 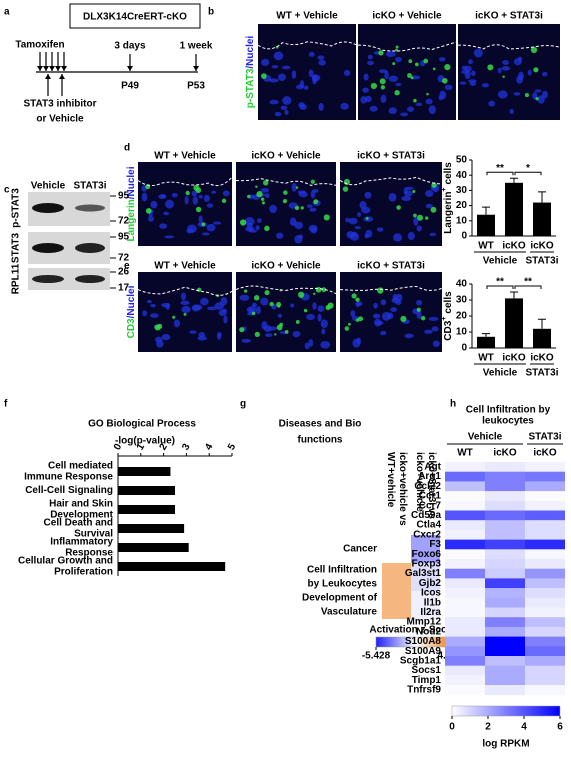 What do you see at coordinates (431, 485) in the screenshot?
I see `column-label: icko+Stat3i vs` at bounding box center [431, 485].